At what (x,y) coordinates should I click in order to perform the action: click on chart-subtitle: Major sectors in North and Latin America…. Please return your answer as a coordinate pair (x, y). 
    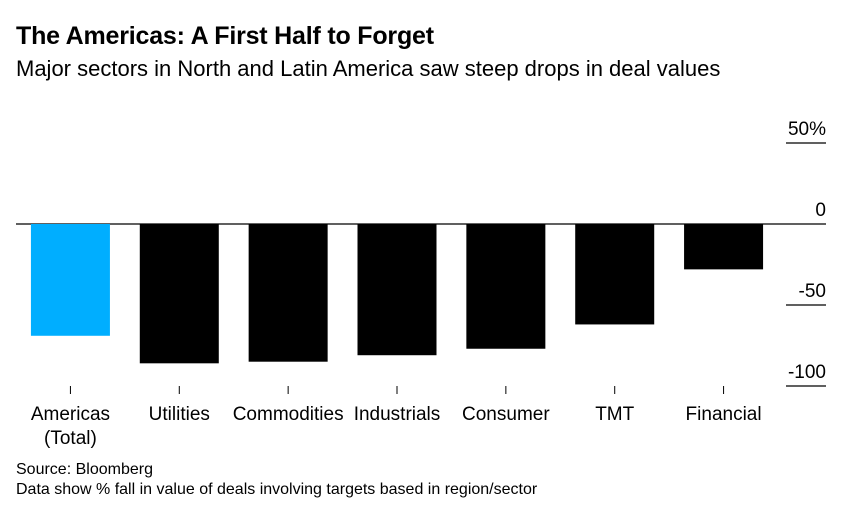
    Looking at the image, I should click on (368, 68).